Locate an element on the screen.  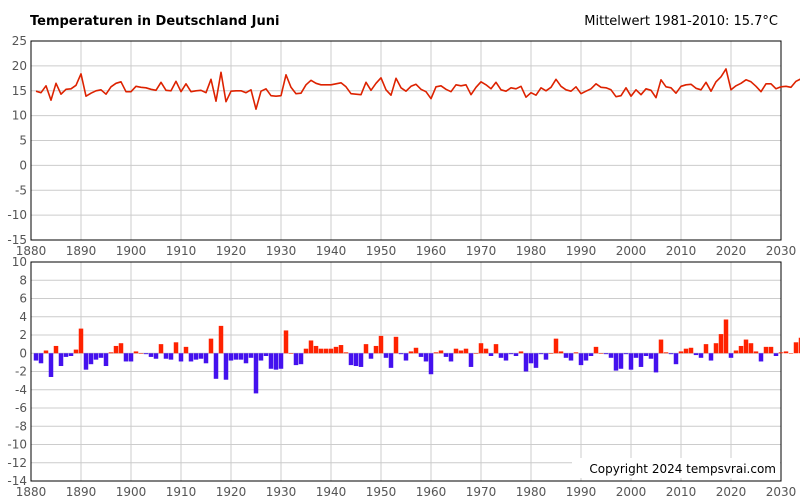
anomaly-bar-2027 is located at coordinates (766, 350).